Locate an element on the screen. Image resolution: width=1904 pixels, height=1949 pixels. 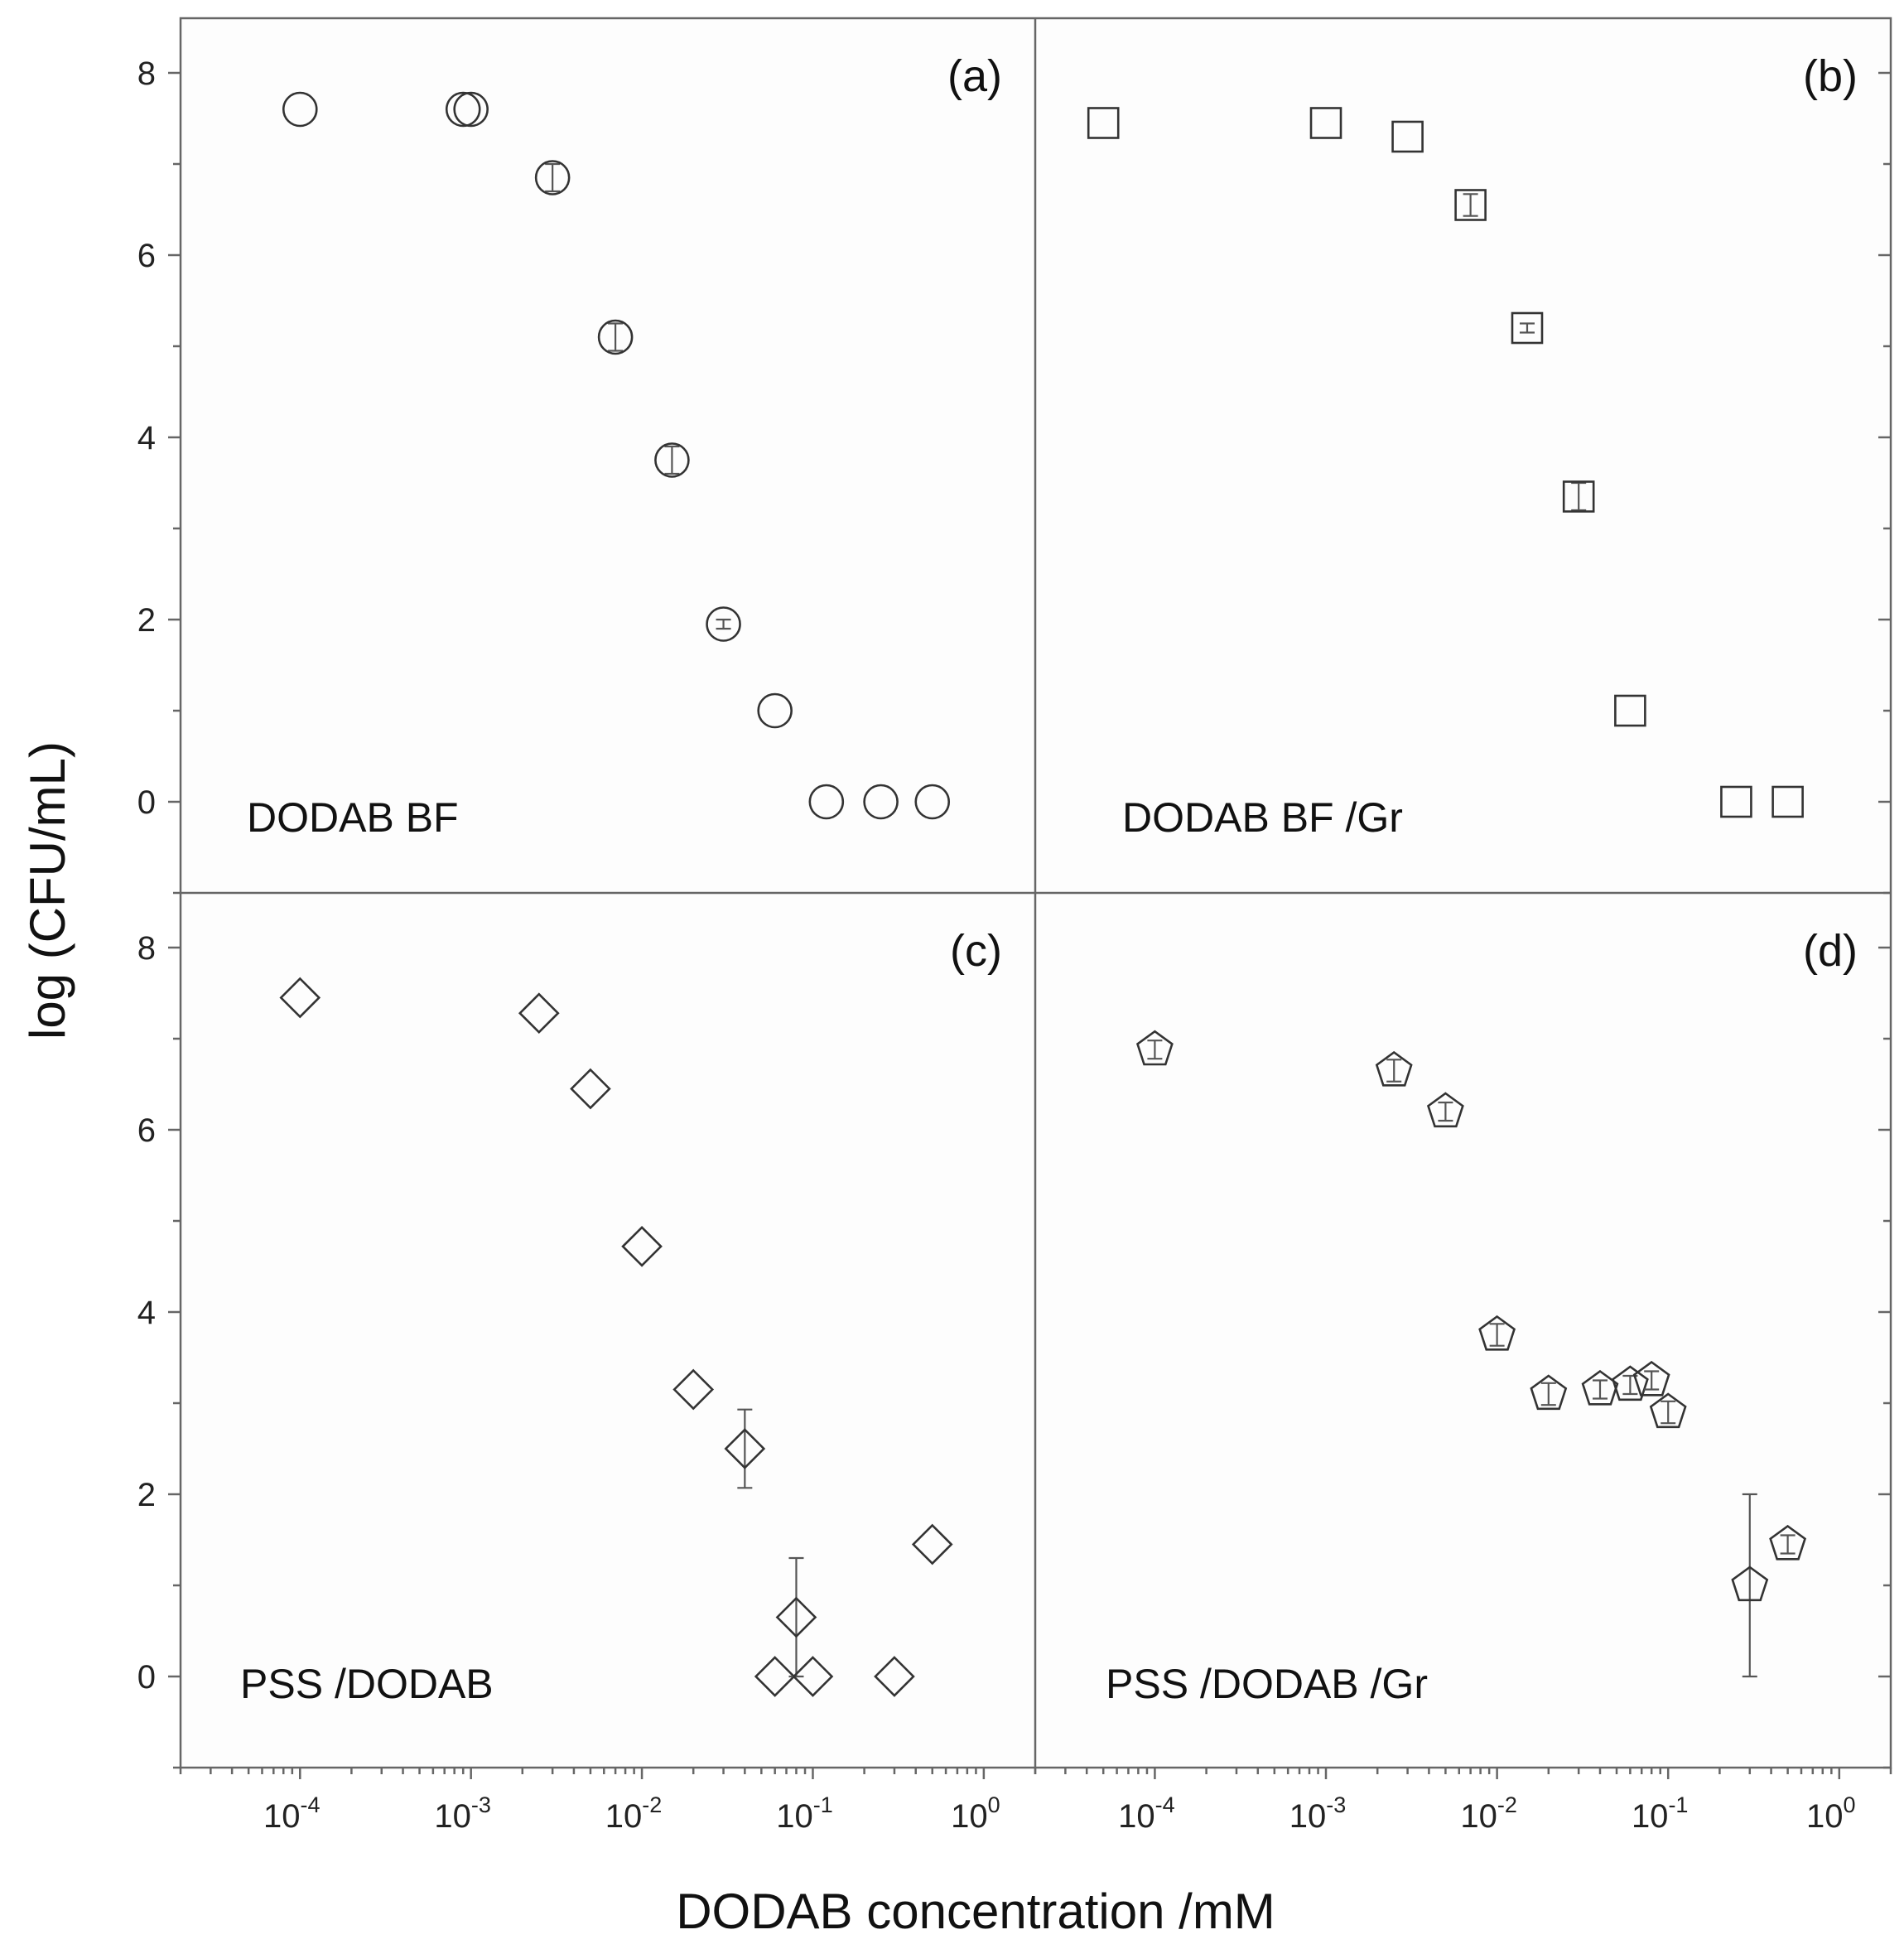
x-tick-label: 10⁻² is located at coordinates (634, 1814).